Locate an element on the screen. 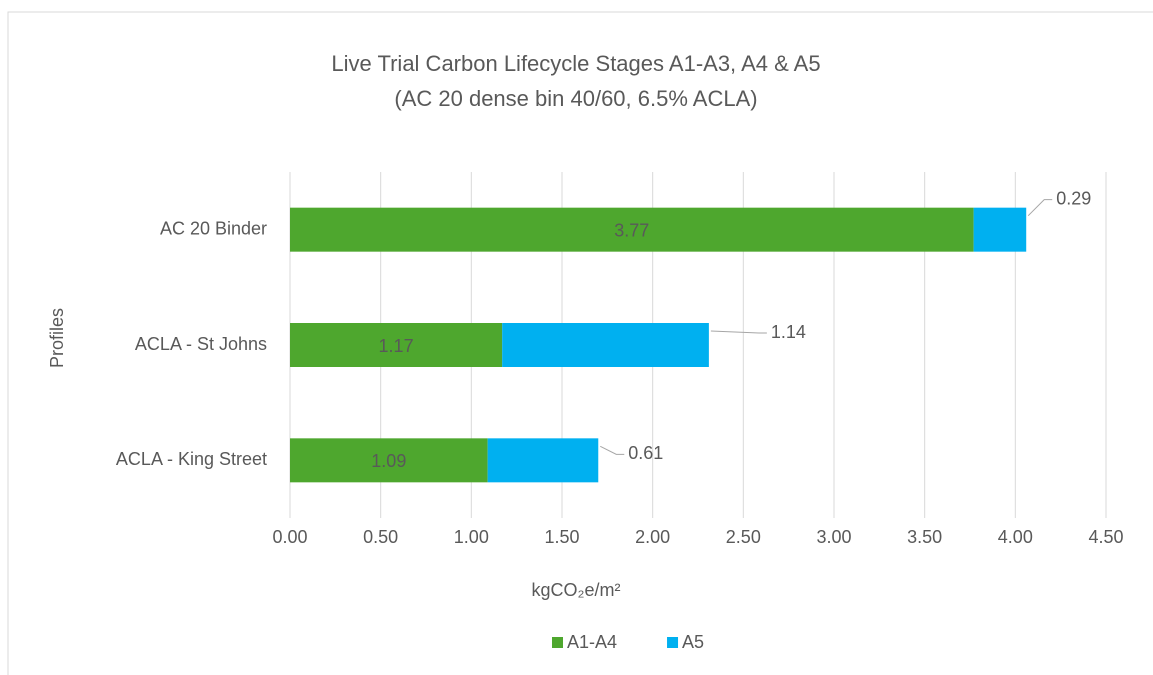 This screenshot has width=1153, height=675. data-label: 0.61 is located at coordinates (645, 453).